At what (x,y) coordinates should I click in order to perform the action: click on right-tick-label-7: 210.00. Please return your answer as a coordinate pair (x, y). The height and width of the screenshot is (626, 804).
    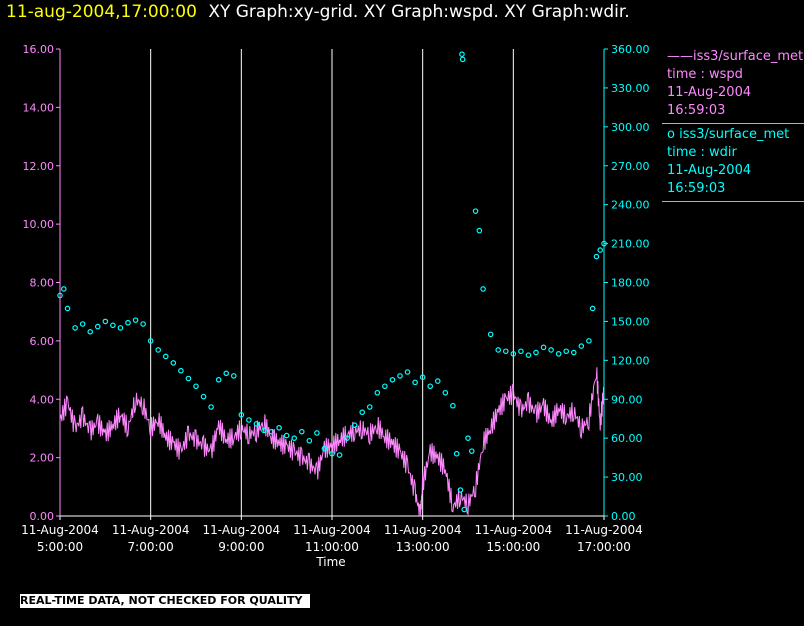
    Looking at the image, I should click on (630, 244).